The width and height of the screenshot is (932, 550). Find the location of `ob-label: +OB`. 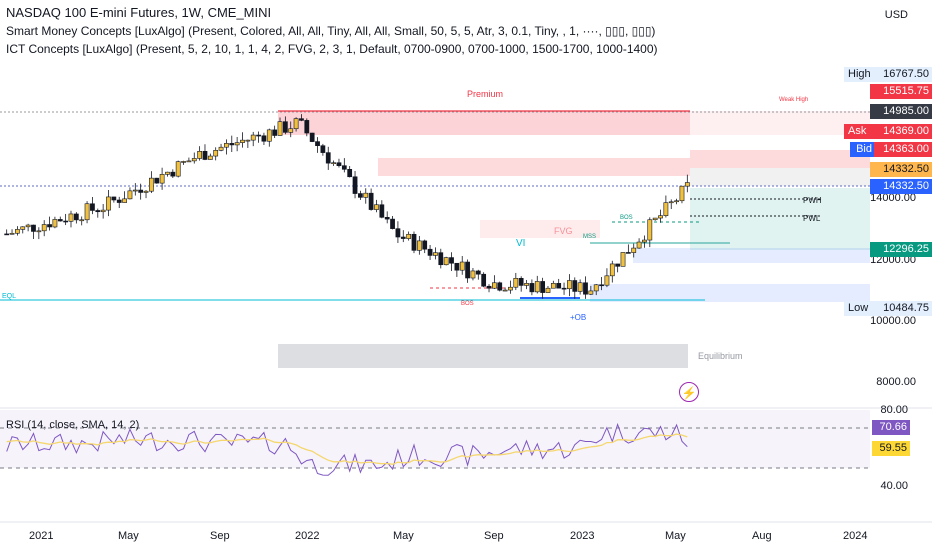

ob-label: +OB is located at coordinates (578, 317).